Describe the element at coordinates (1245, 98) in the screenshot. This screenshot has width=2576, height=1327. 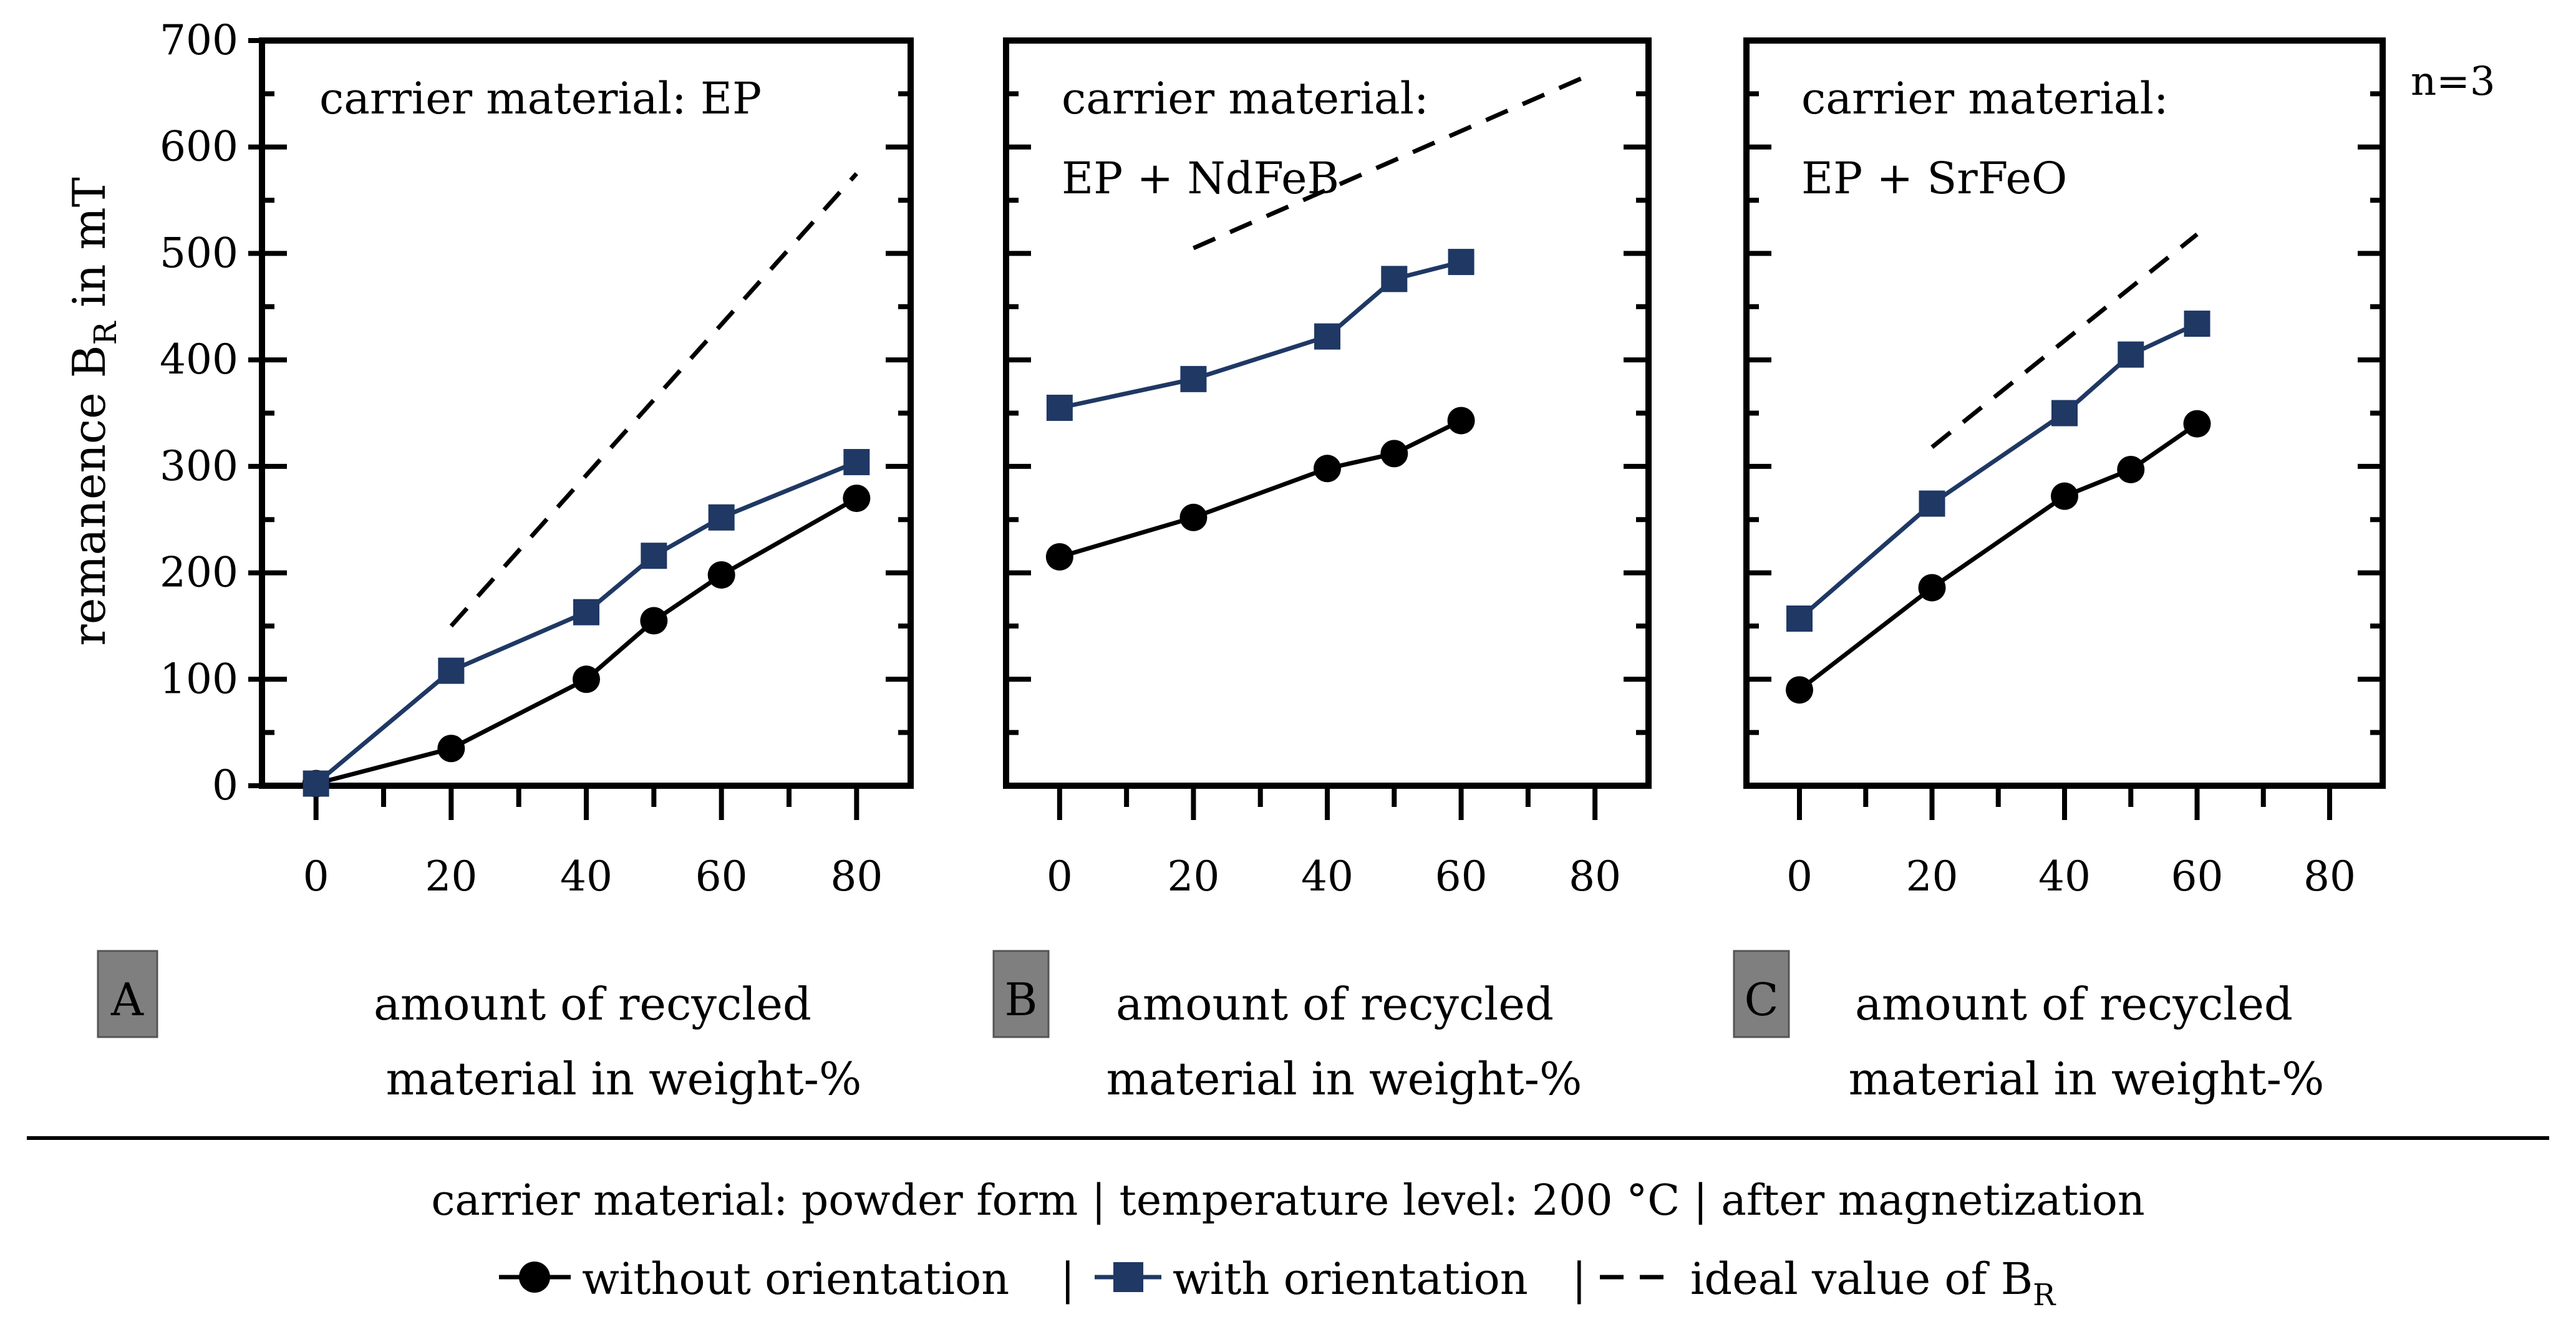
I see `panel-b-annotation-line-1: carrier material:` at that location.